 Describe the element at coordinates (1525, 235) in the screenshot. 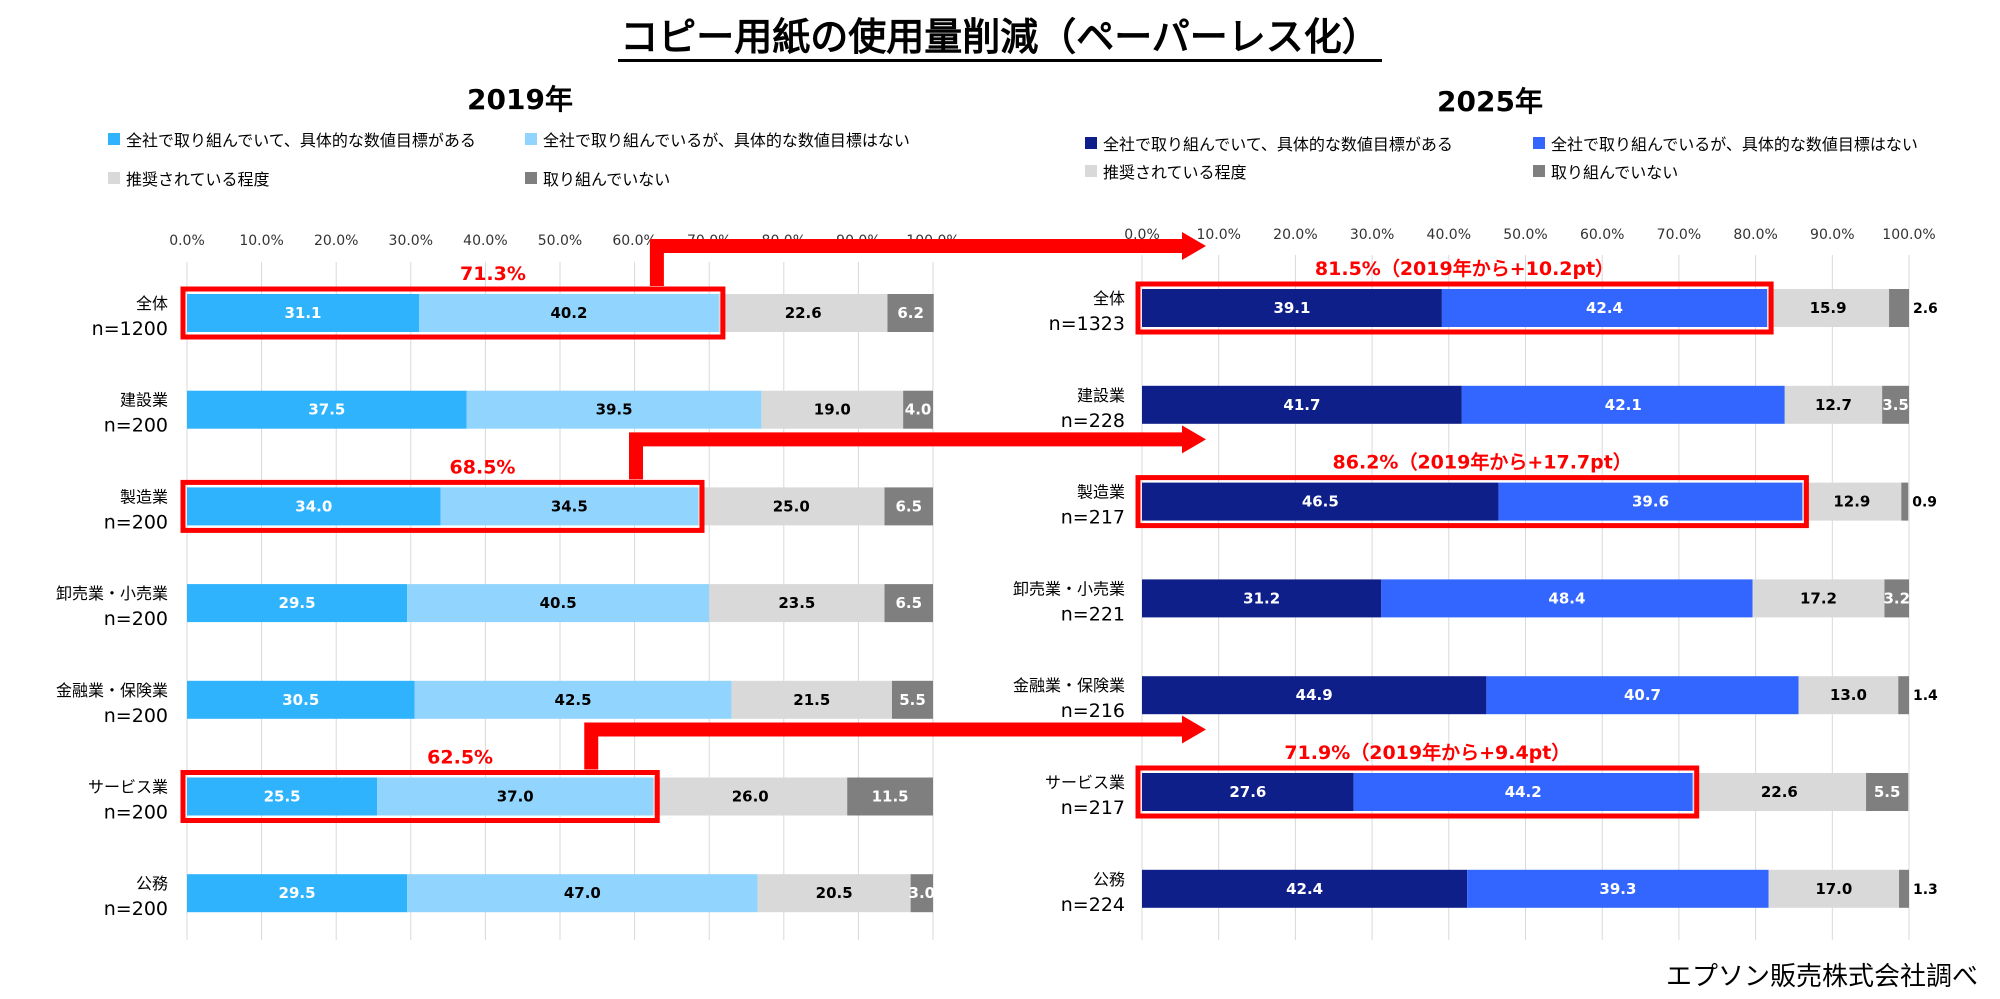

I see `x-tick-label: 50.0%` at that location.